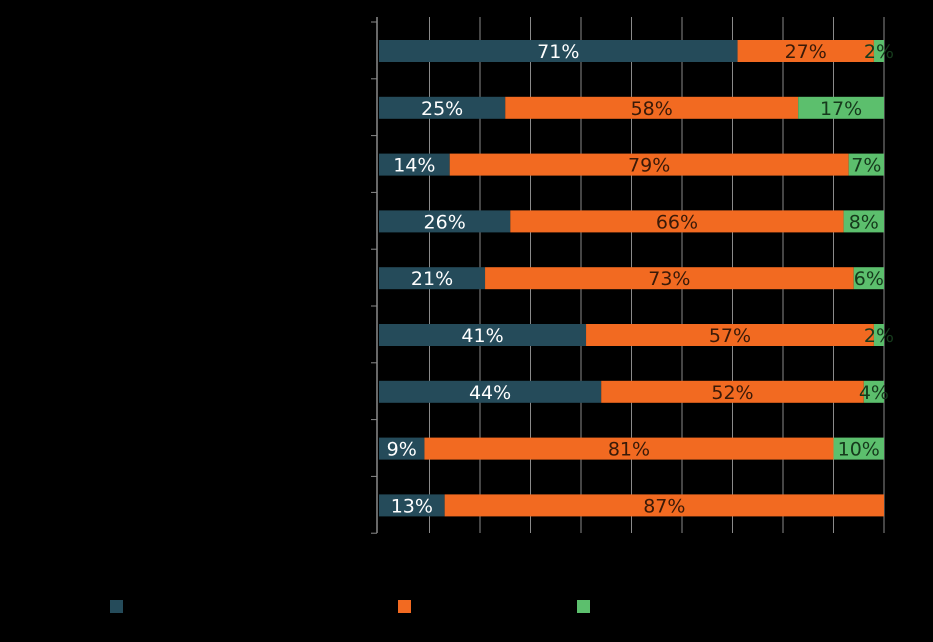  I want to click on data-label: 66%, so click(677, 222).